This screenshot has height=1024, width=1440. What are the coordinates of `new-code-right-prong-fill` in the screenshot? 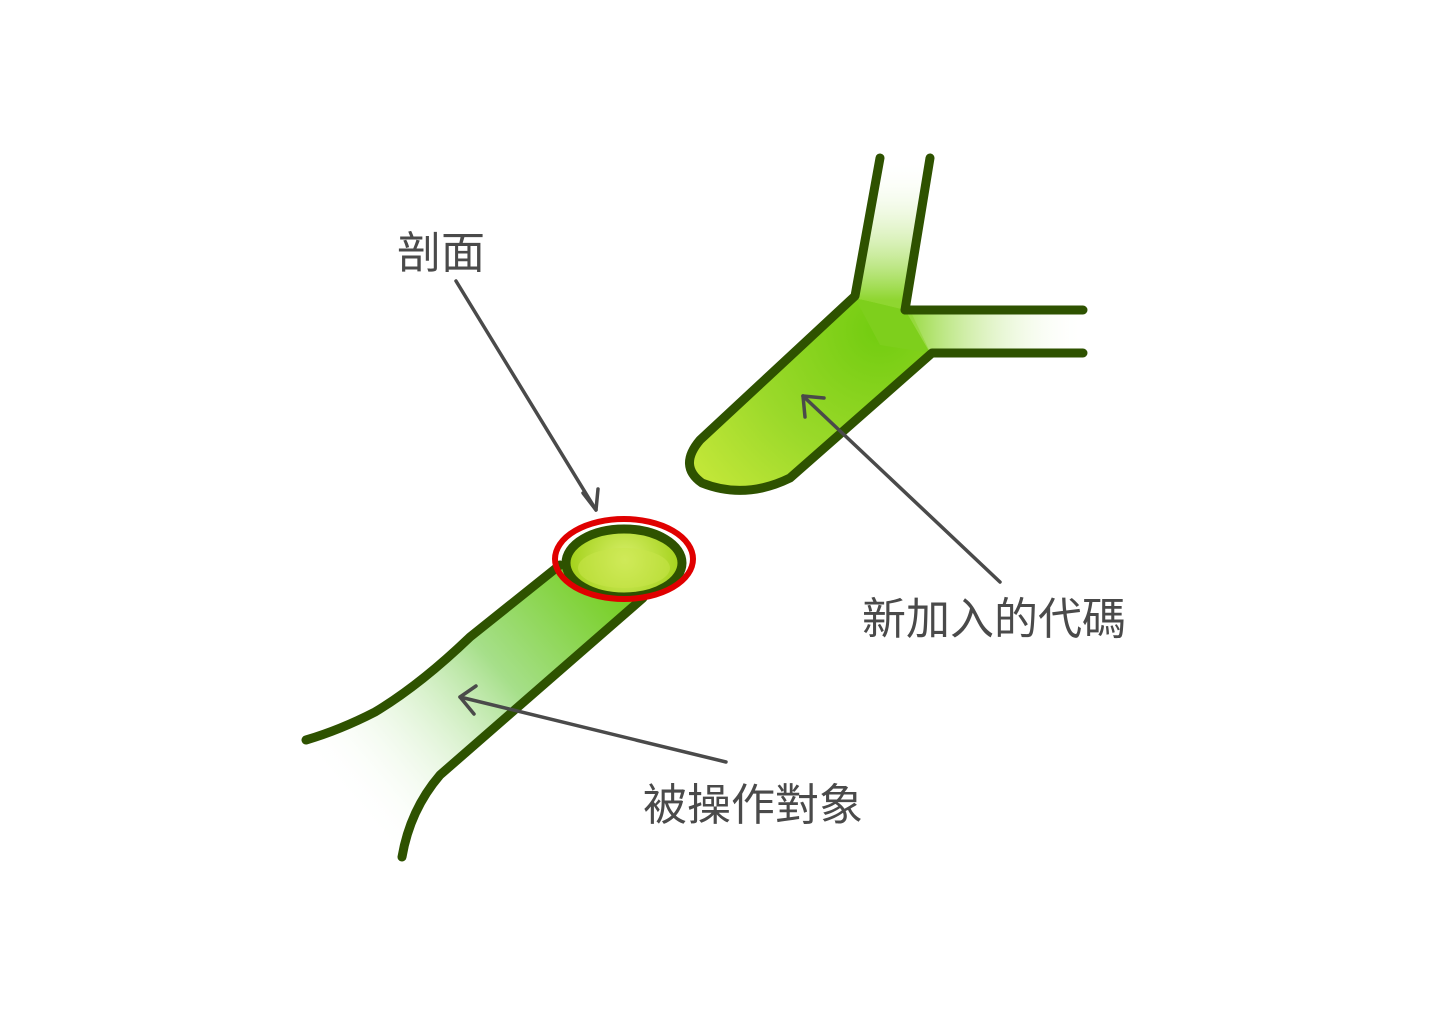 It's located at (994, 331).